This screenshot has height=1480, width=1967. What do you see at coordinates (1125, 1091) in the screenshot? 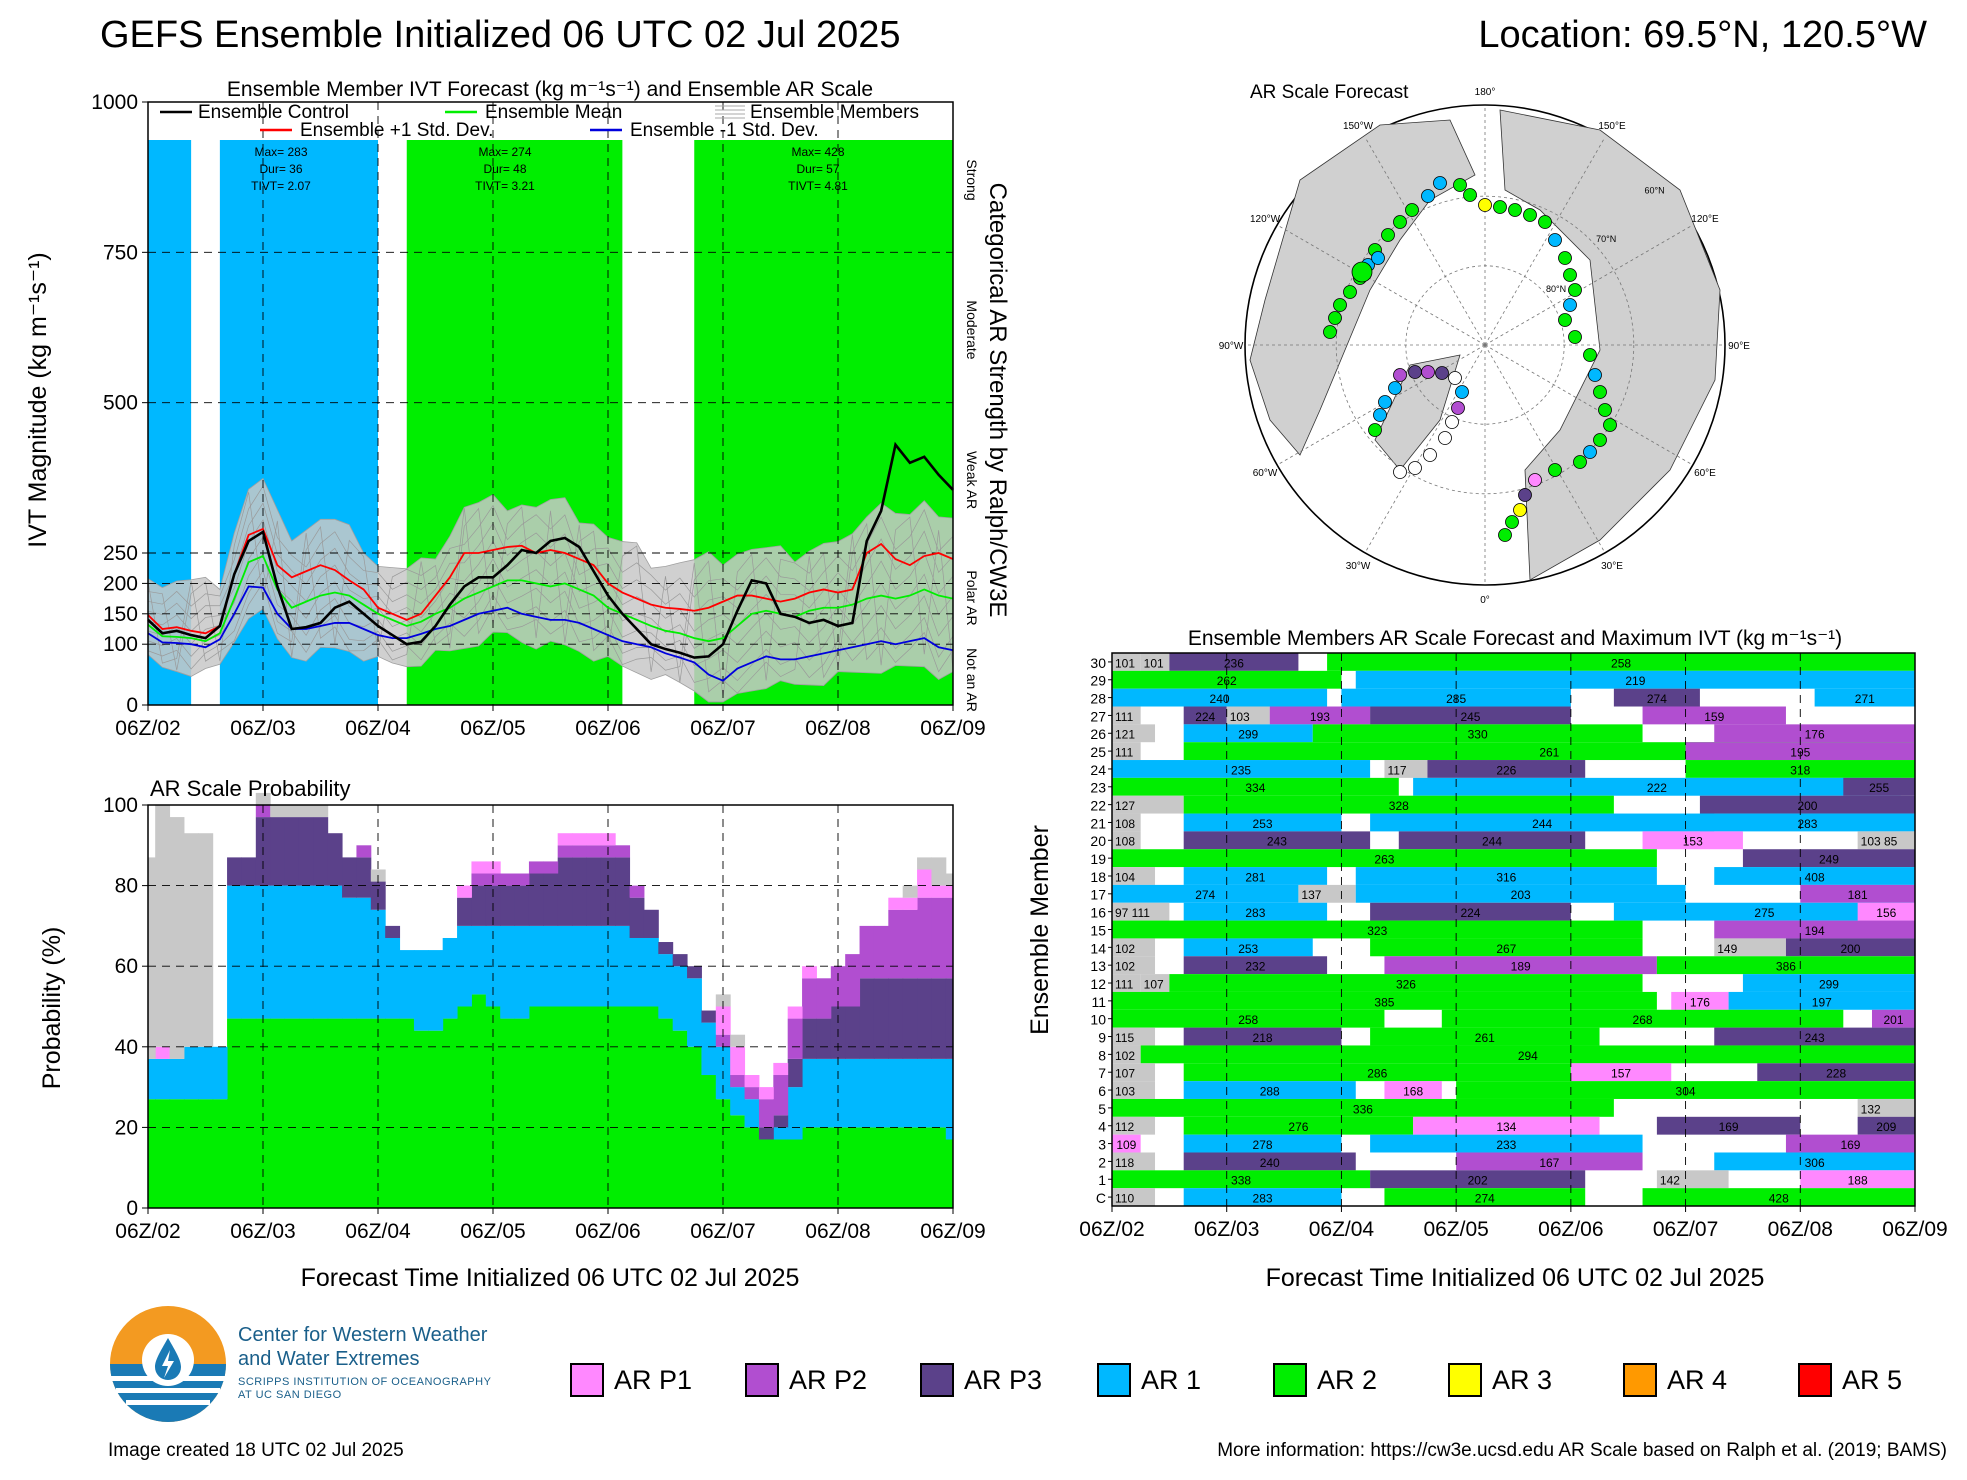
I see `segment-value: 103` at bounding box center [1125, 1091].